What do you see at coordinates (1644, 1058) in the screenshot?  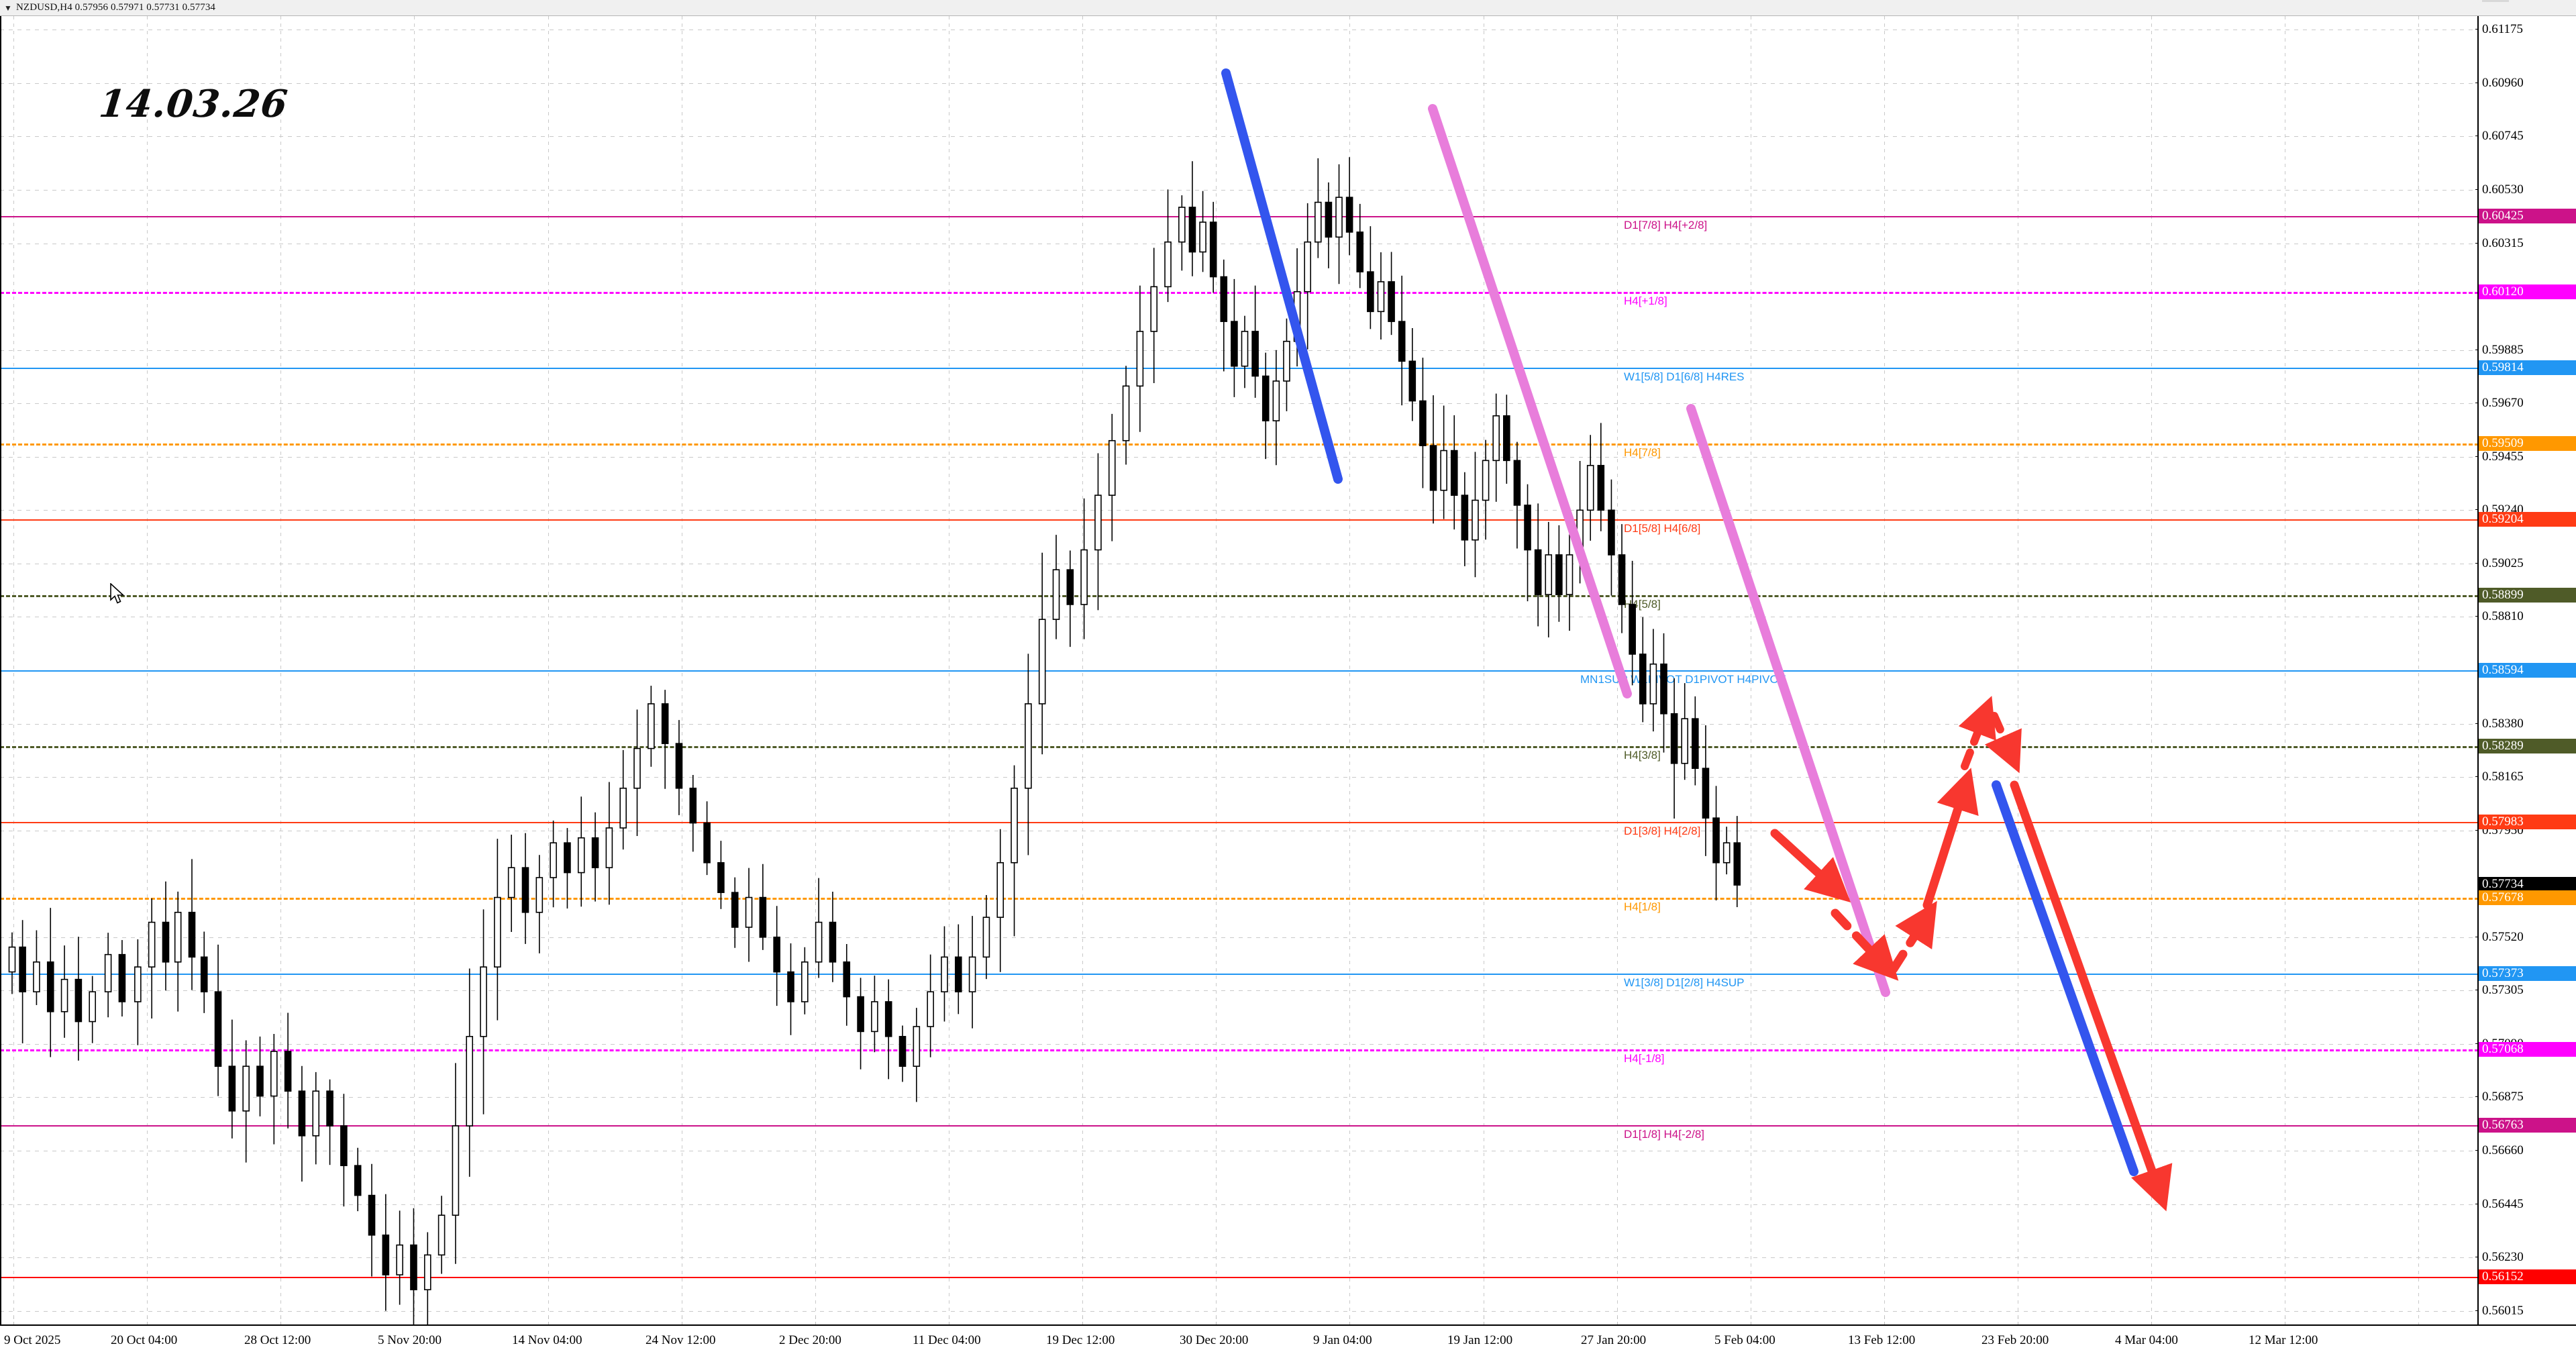 I see `level-label: H4[-1/8]` at bounding box center [1644, 1058].